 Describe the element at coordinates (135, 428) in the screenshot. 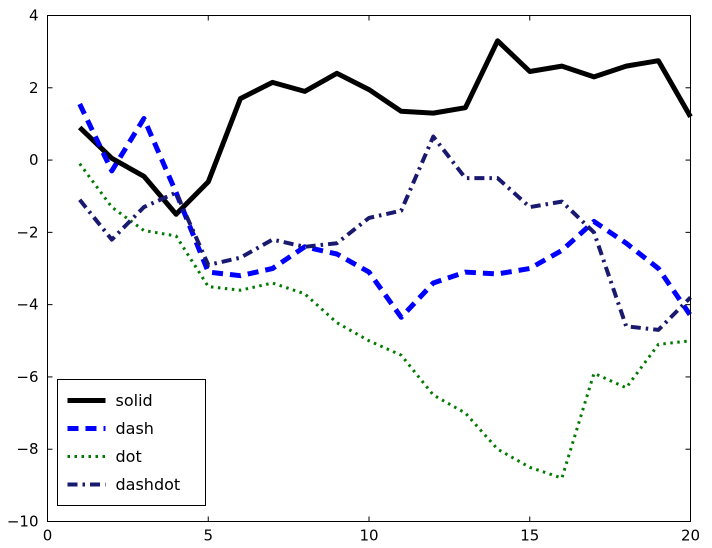

I see `legend-label-dash: dash` at that location.